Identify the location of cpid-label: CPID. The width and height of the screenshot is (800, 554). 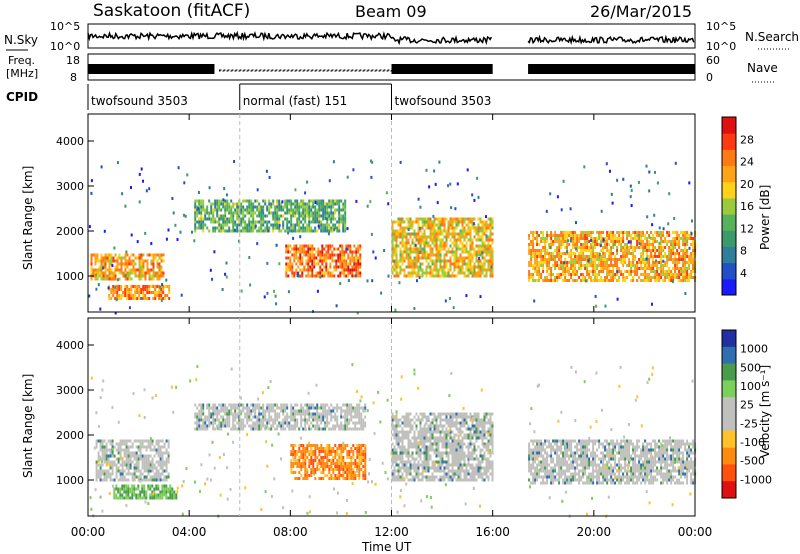
(22, 97).